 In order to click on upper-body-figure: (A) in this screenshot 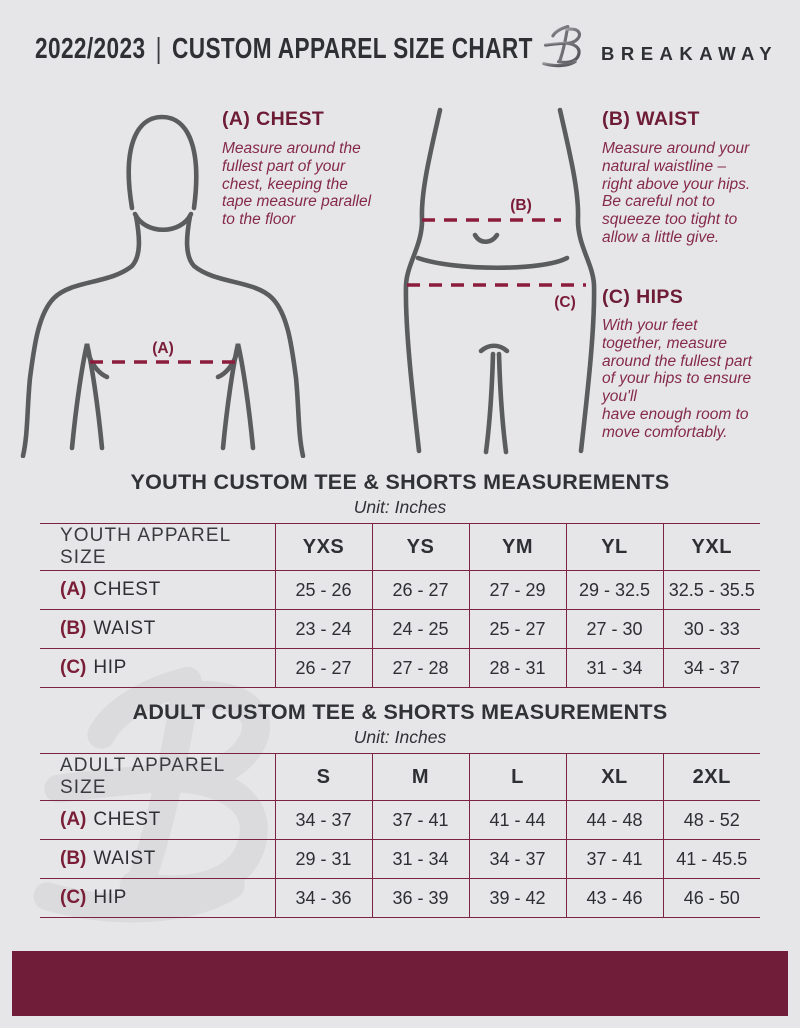, I will do `click(163, 286)`.